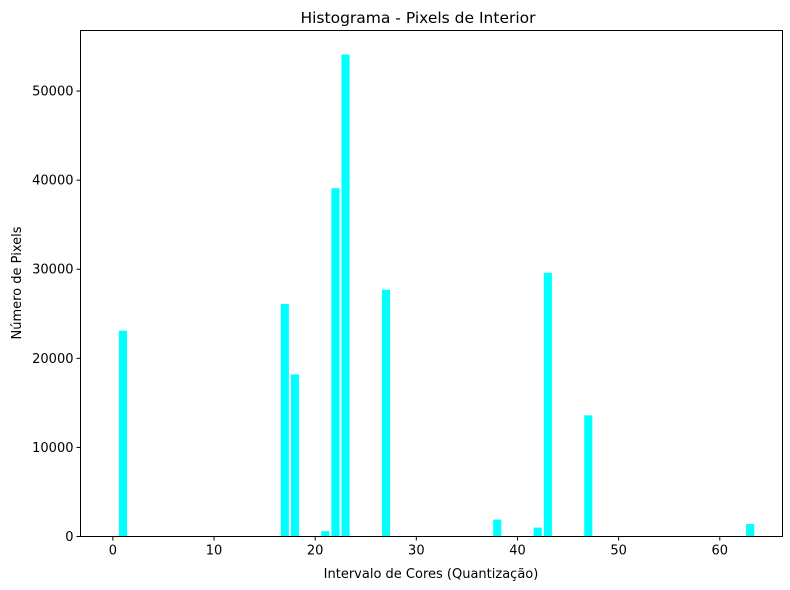 The height and width of the screenshot is (590, 790). Describe the element at coordinates (56, 315) in the screenshot. I see `y-axis-ticks: 0 10000 20000 30000 40000 50000` at that location.